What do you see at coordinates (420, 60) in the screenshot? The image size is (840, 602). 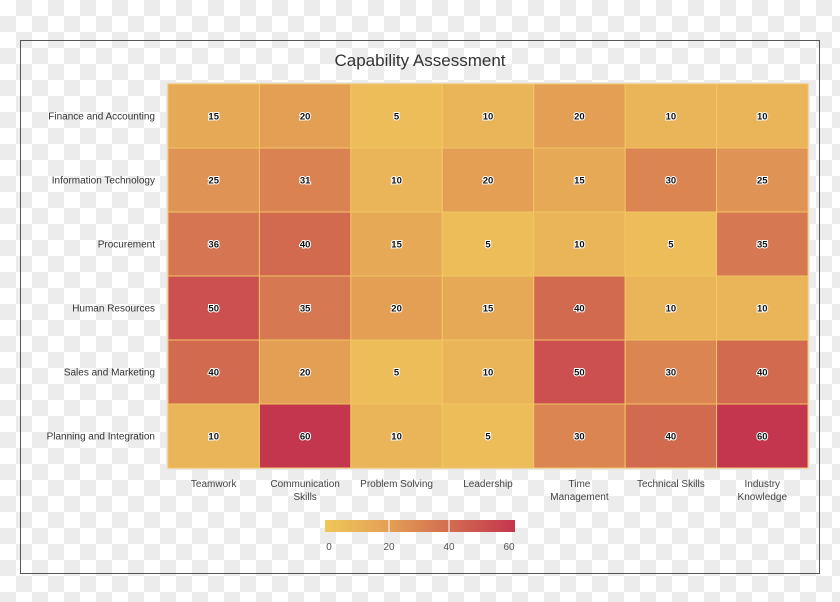 I see `chart-title: Capability Assessment` at bounding box center [420, 60].